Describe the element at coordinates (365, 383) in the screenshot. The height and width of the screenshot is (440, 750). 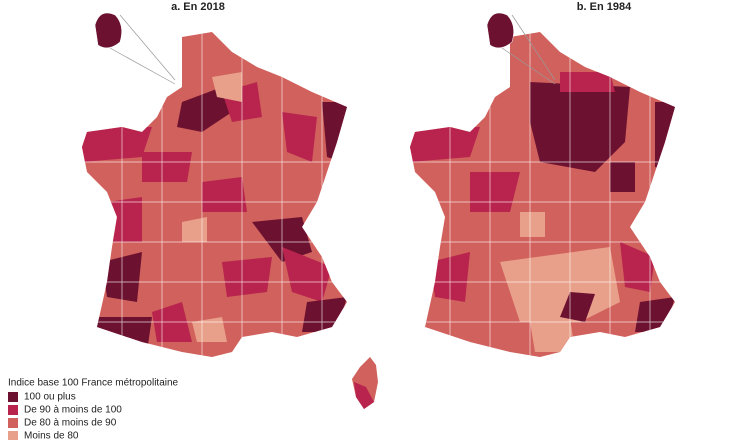
I see `corsica` at that location.